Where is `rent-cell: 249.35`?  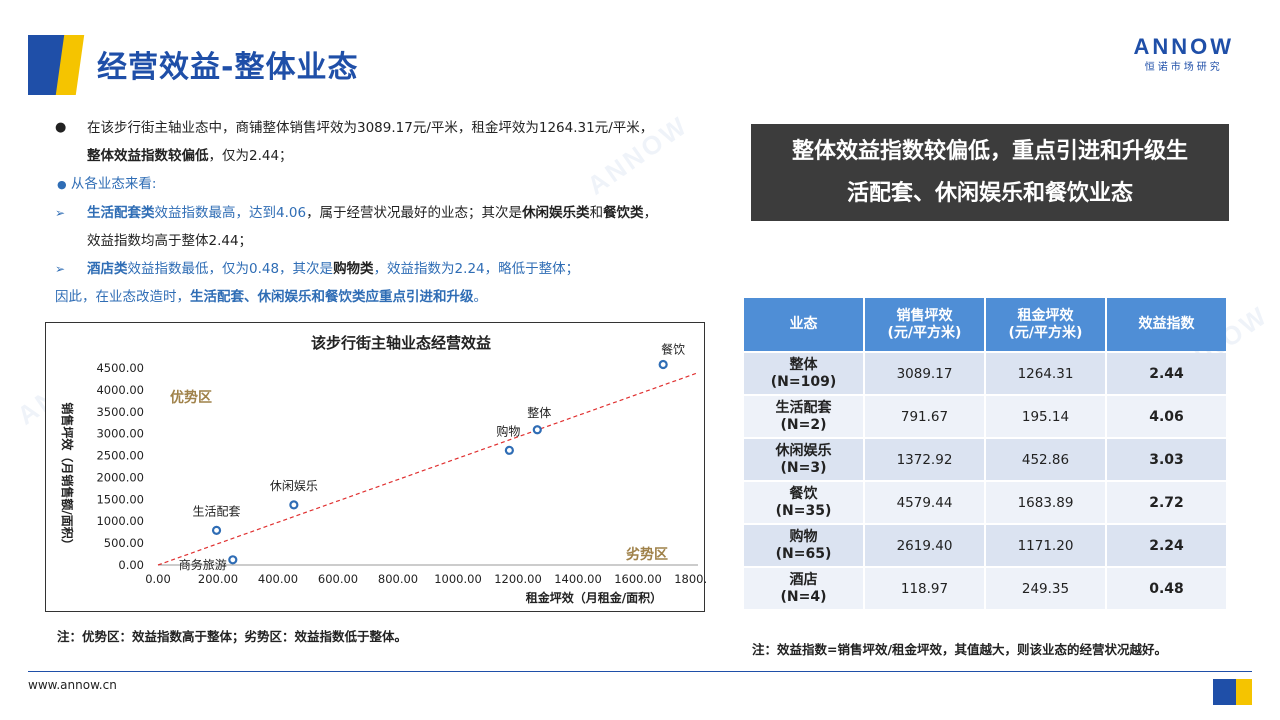 rent-cell: 249.35 is located at coordinates (1045, 588).